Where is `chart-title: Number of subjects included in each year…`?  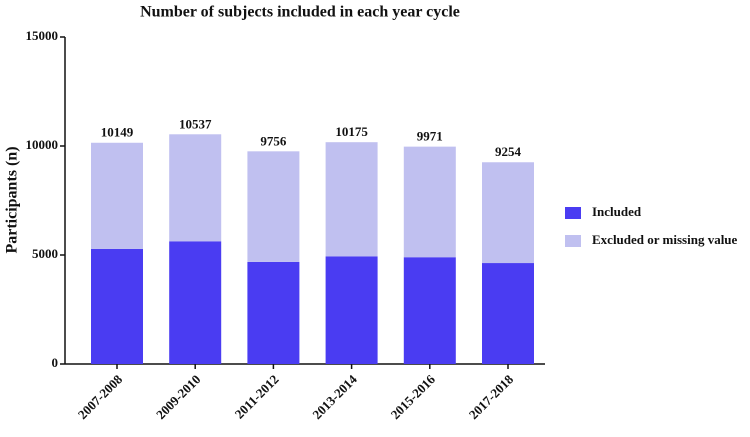 chart-title: Number of subjects included in each year… is located at coordinates (300, 12).